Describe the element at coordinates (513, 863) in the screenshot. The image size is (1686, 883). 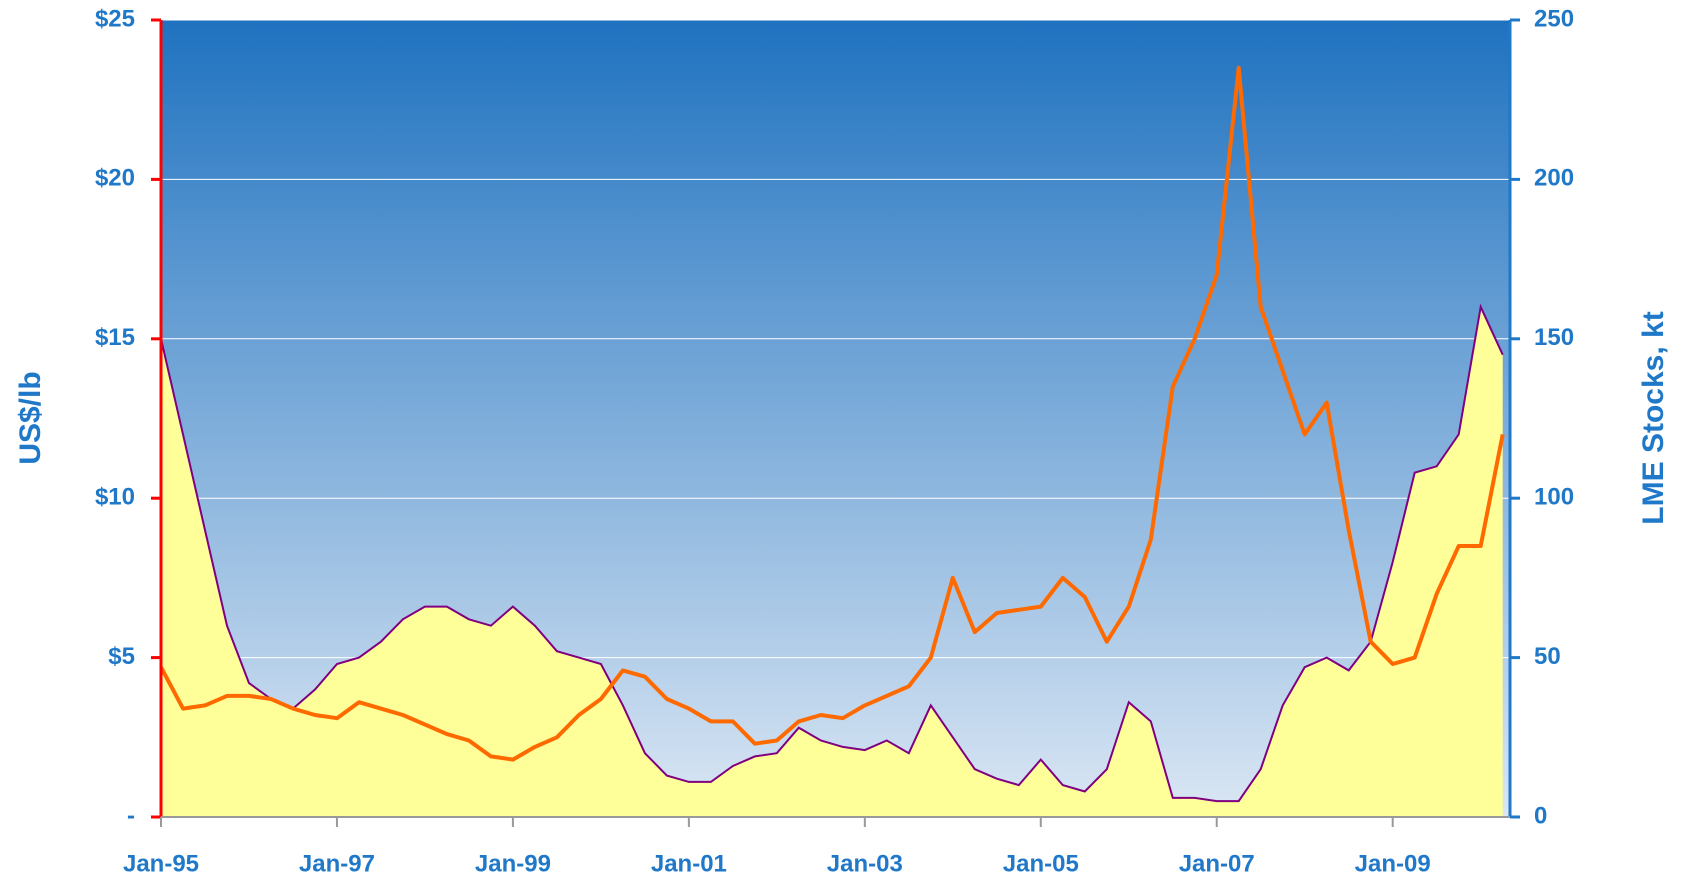
I see `x-tick-label: Jan-99` at that location.